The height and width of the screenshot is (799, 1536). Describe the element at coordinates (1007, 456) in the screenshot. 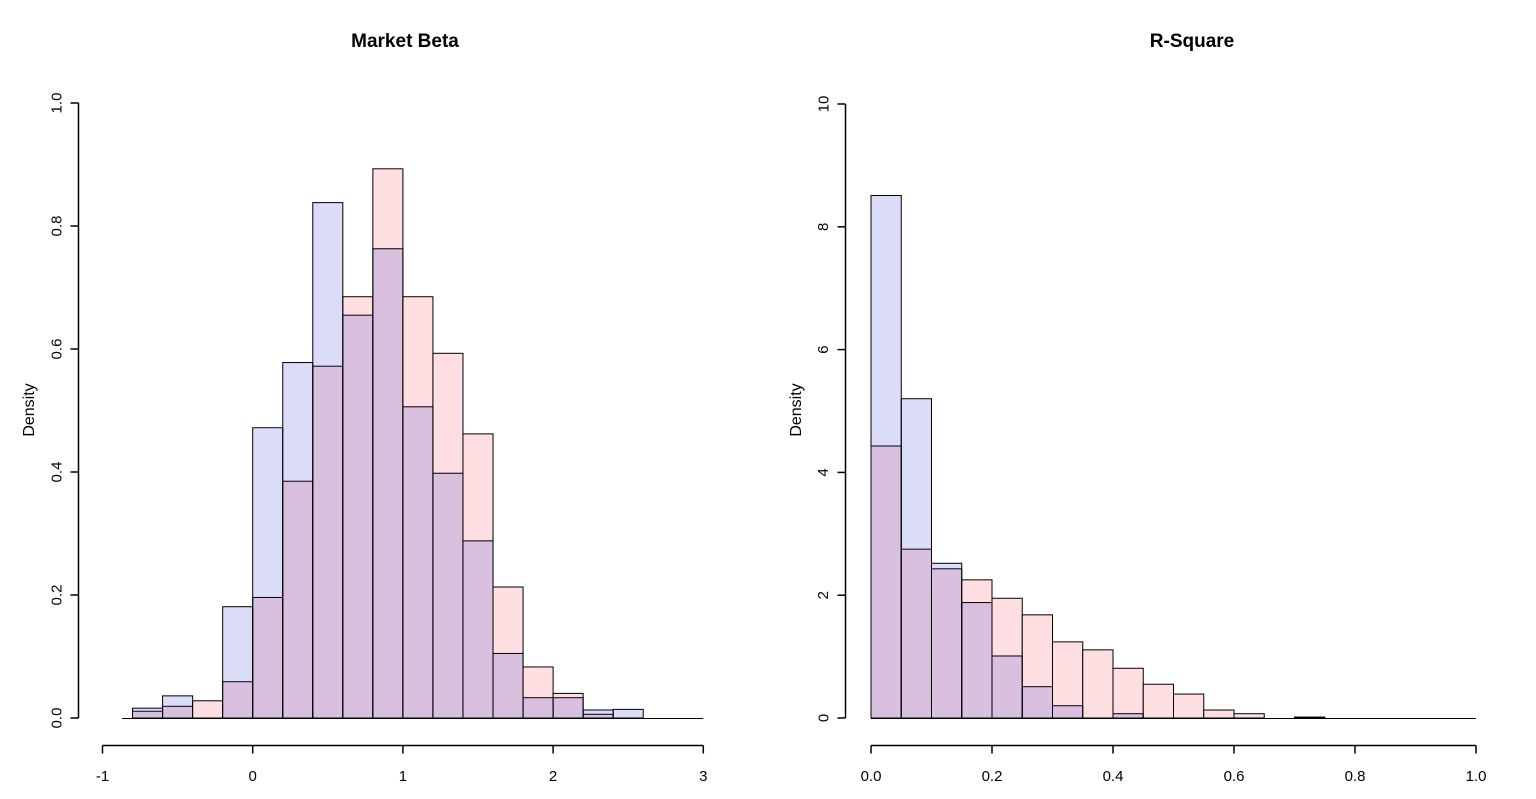

I see `blue-histogram` at that location.